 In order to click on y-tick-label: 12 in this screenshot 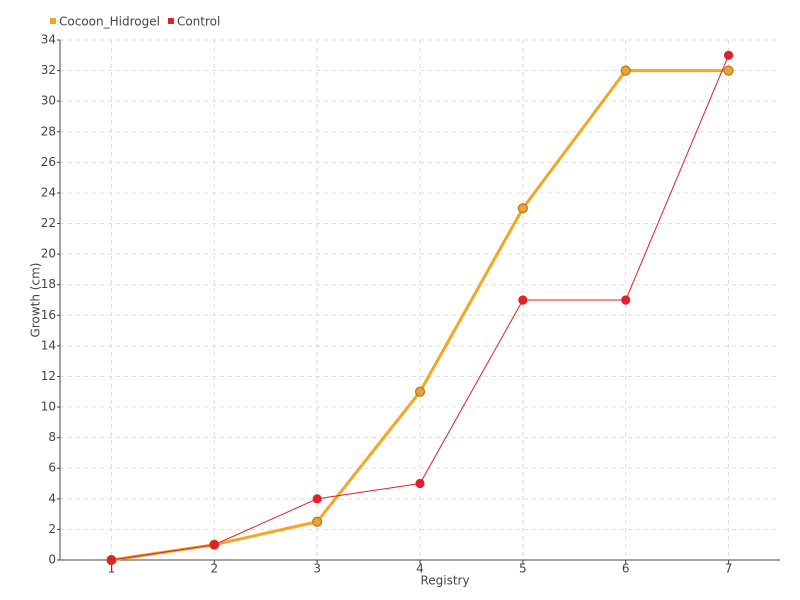, I will do `click(48, 376)`.